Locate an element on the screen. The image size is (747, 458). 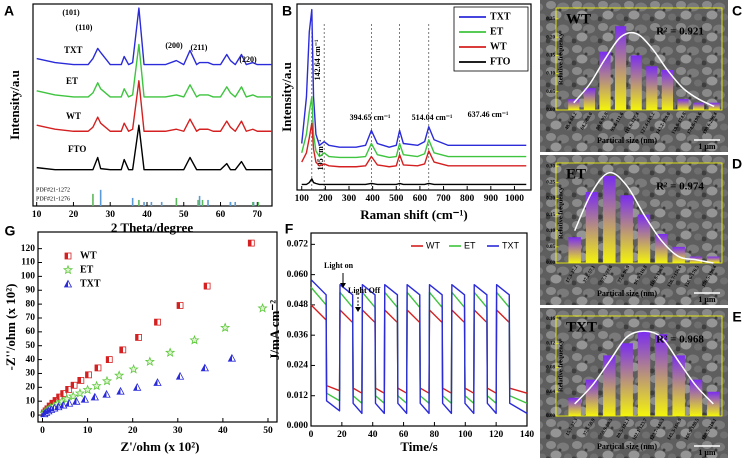
x-tick-label: 300 is located at coordinates (349, 199).